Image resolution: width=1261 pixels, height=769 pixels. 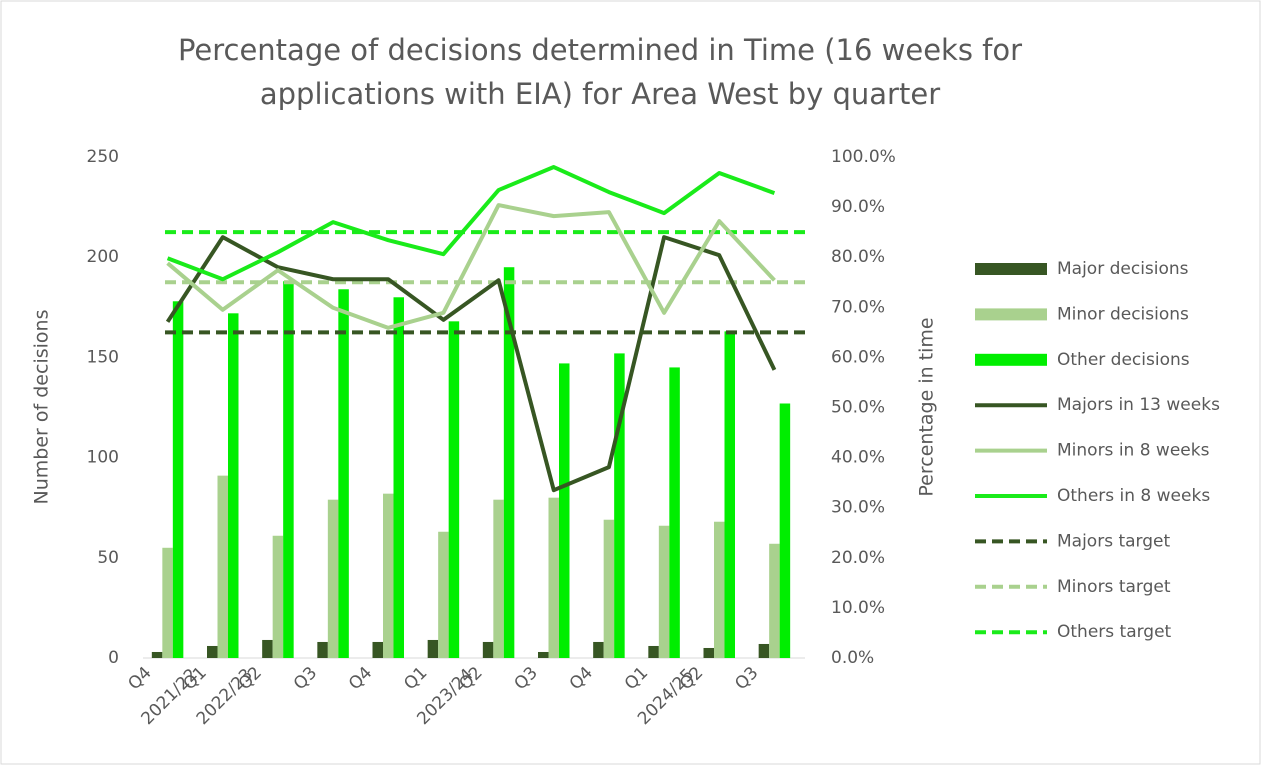 What do you see at coordinates (1114, 632) in the screenshot?
I see `legend-label: Others target` at bounding box center [1114, 632].